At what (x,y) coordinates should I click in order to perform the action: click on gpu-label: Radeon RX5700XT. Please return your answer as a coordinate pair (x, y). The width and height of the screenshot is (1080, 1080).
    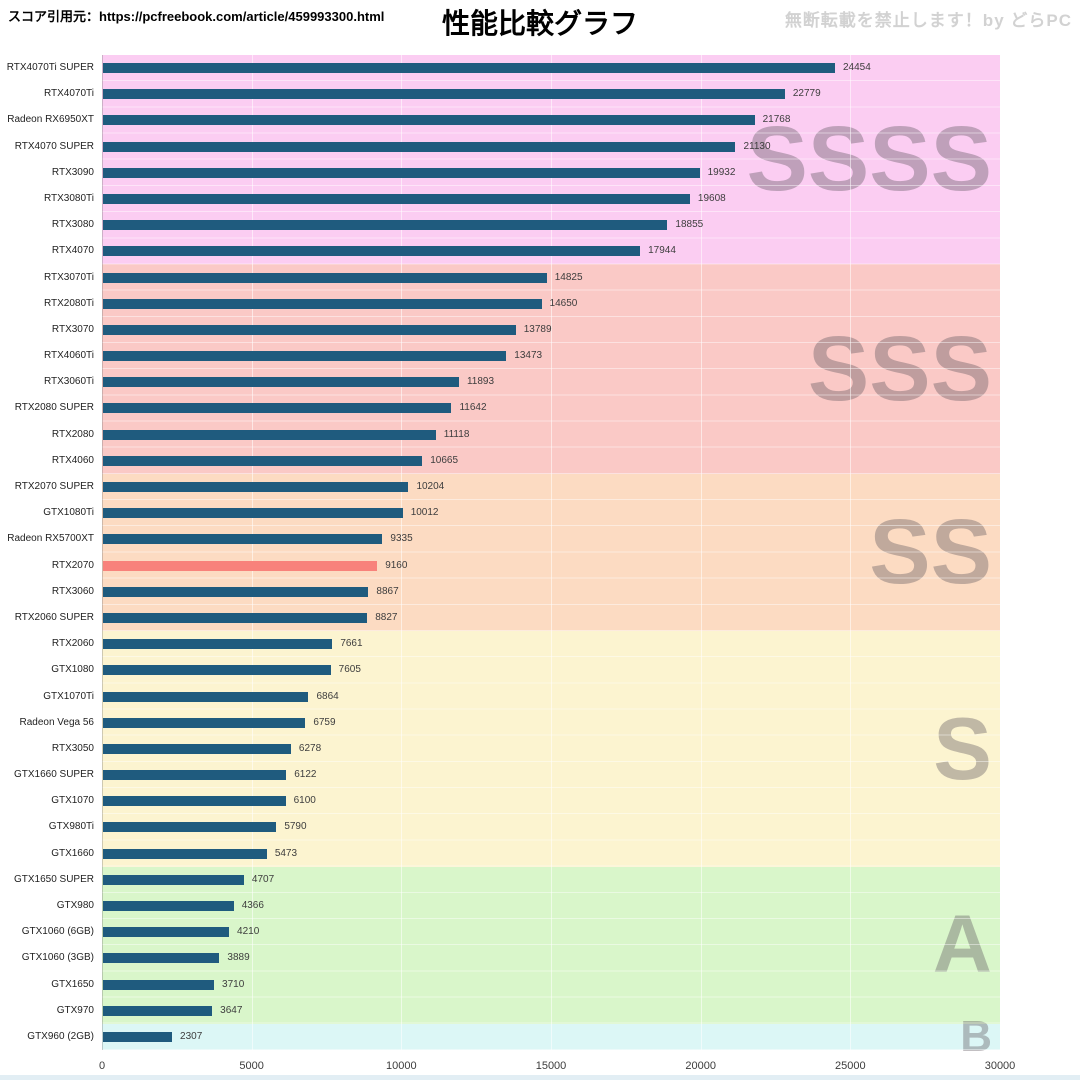
    Looking at the image, I should click on (50, 539).